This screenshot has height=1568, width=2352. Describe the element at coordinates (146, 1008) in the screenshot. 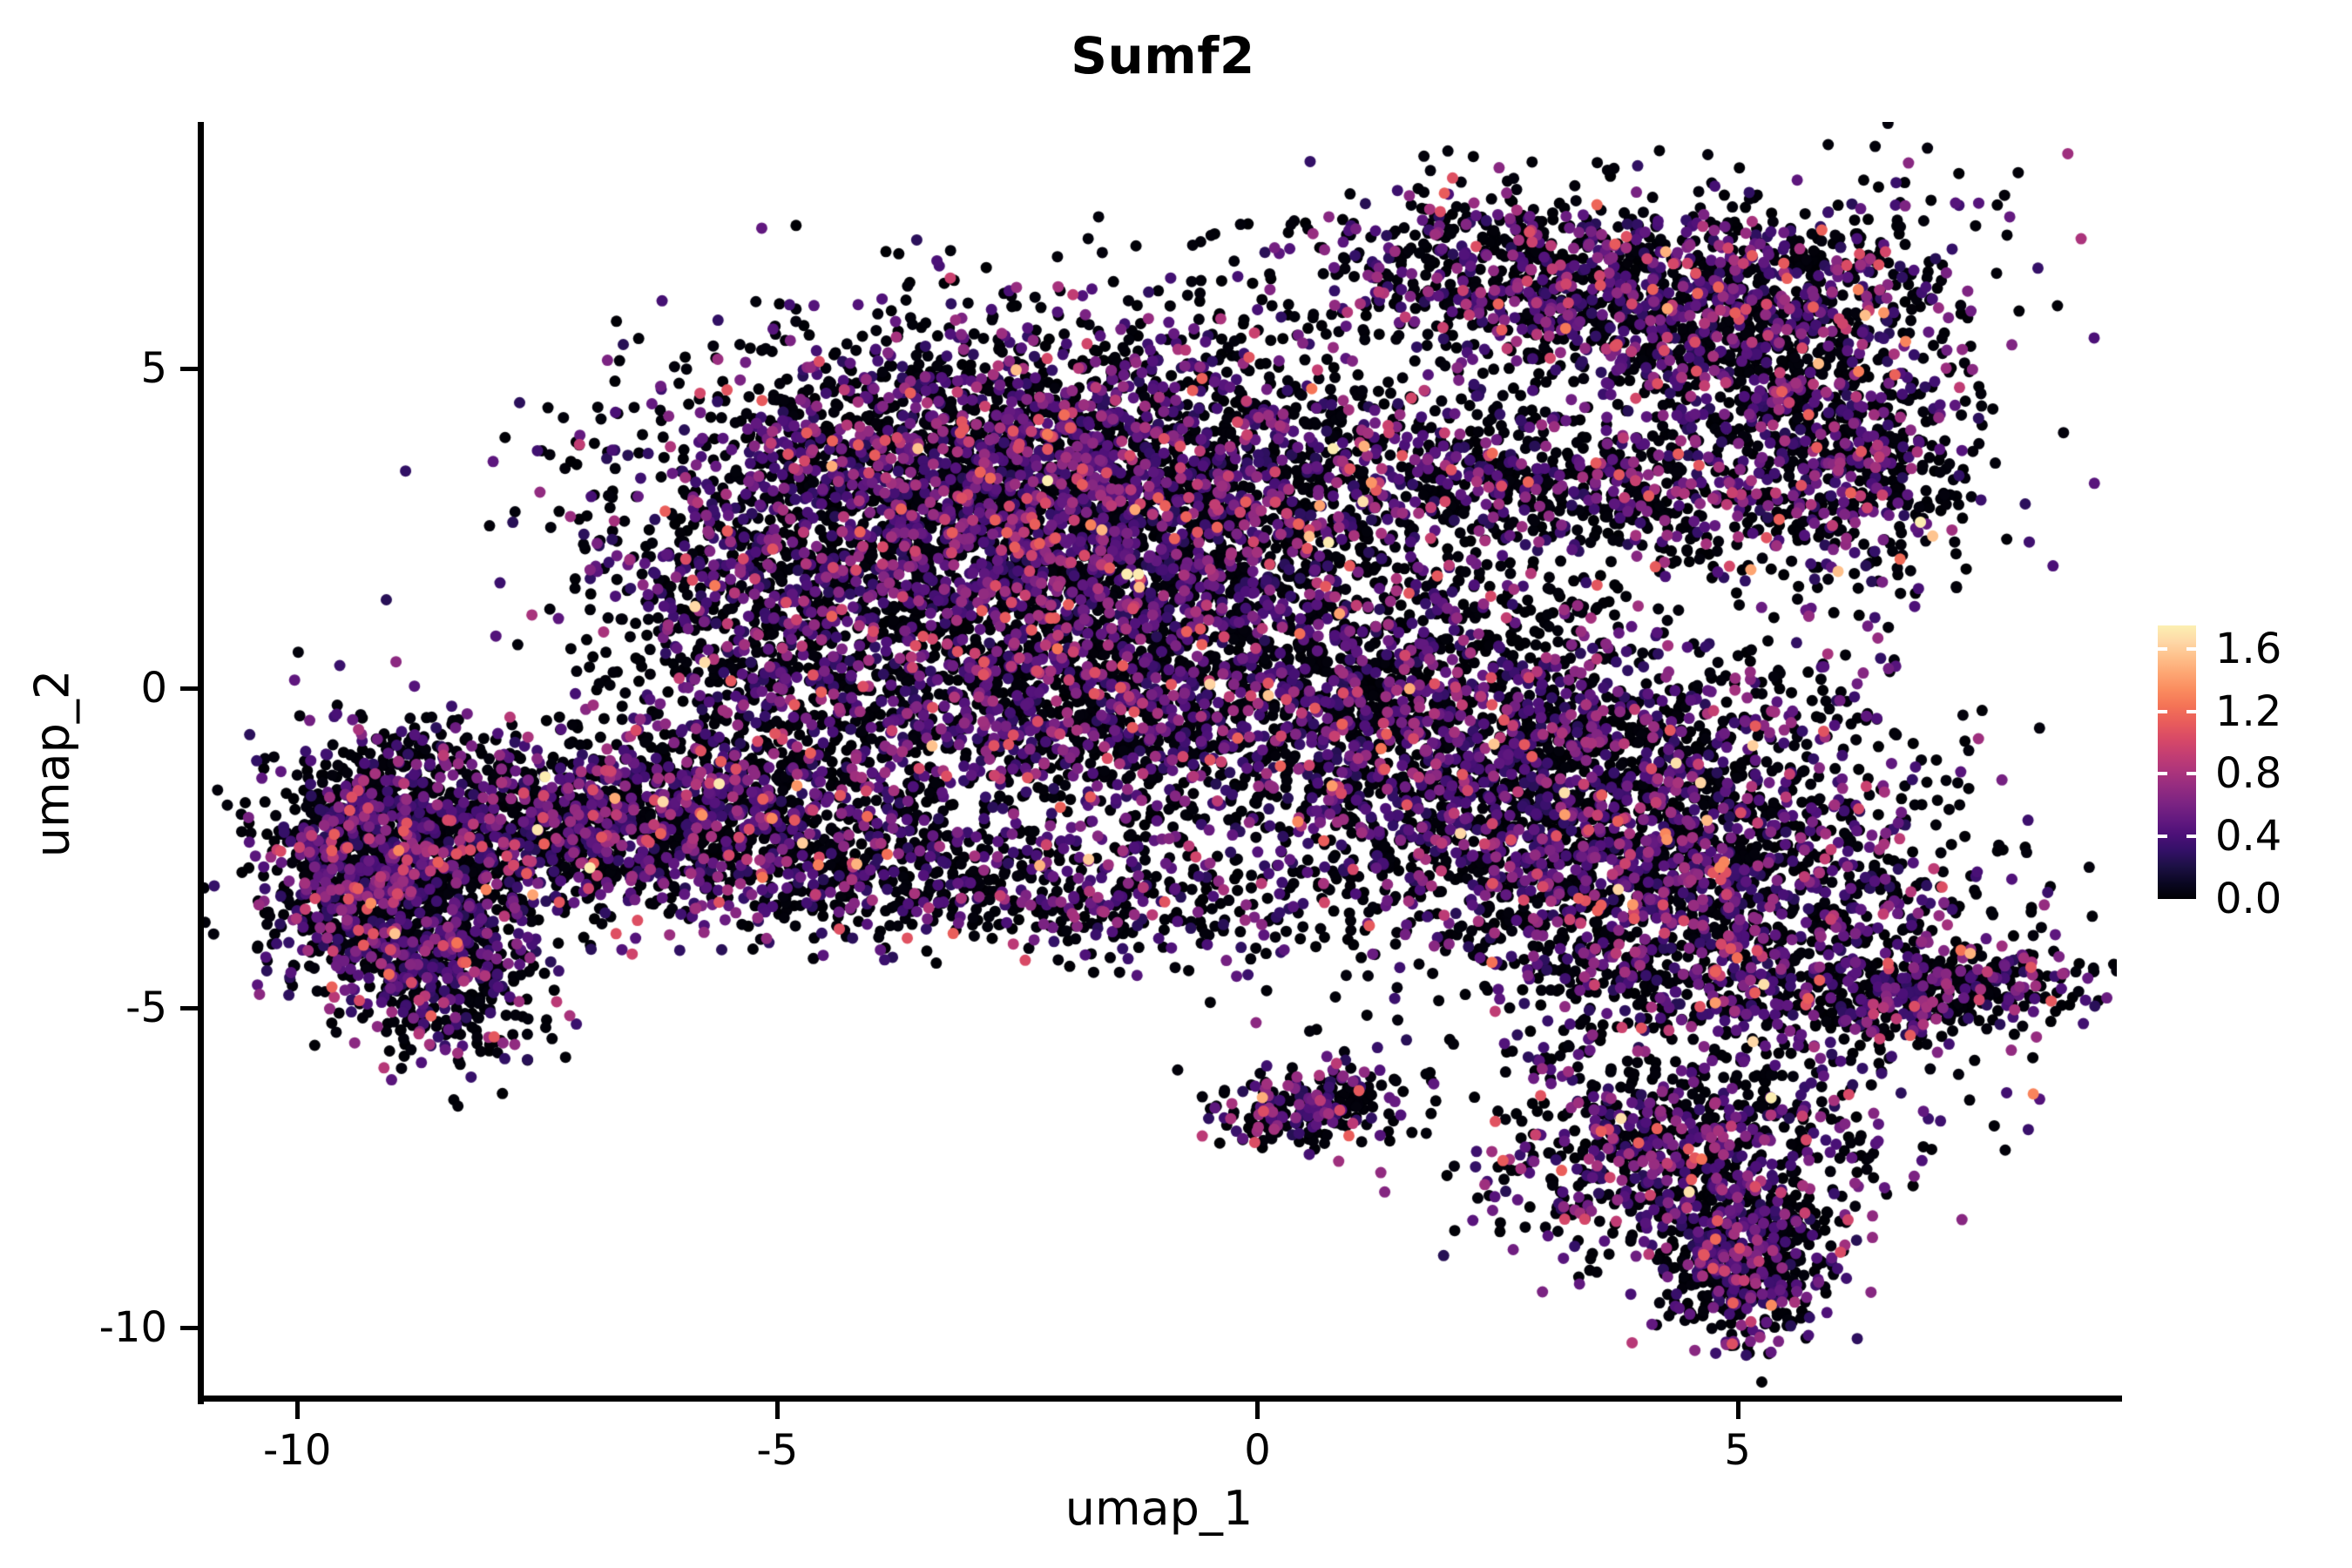

I see `y-tick-label: -5` at that location.